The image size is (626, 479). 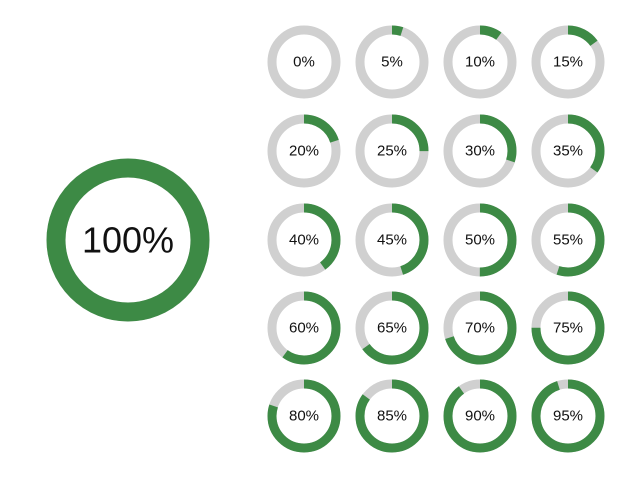 I want to click on ring-track, so click(x=304, y=62).